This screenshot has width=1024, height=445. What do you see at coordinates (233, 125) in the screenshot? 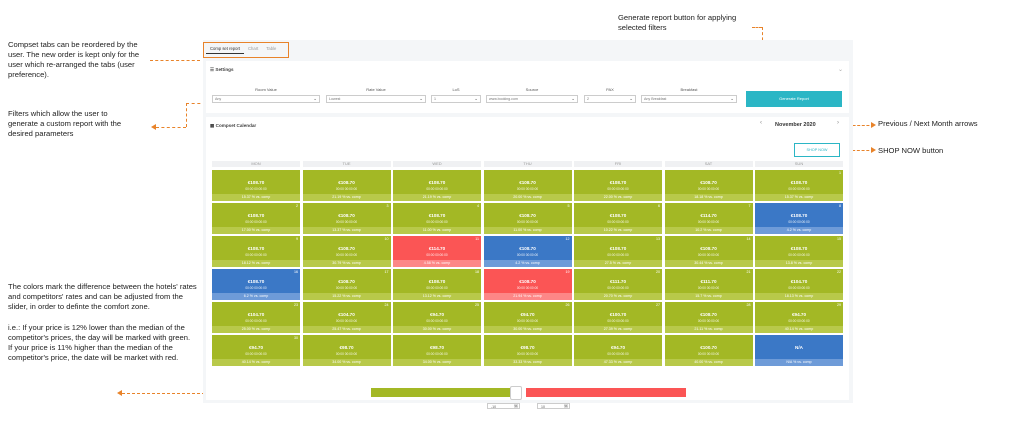
I see `calendar-title: ▦ Compset Calendar` at bounding box center [233, 125].